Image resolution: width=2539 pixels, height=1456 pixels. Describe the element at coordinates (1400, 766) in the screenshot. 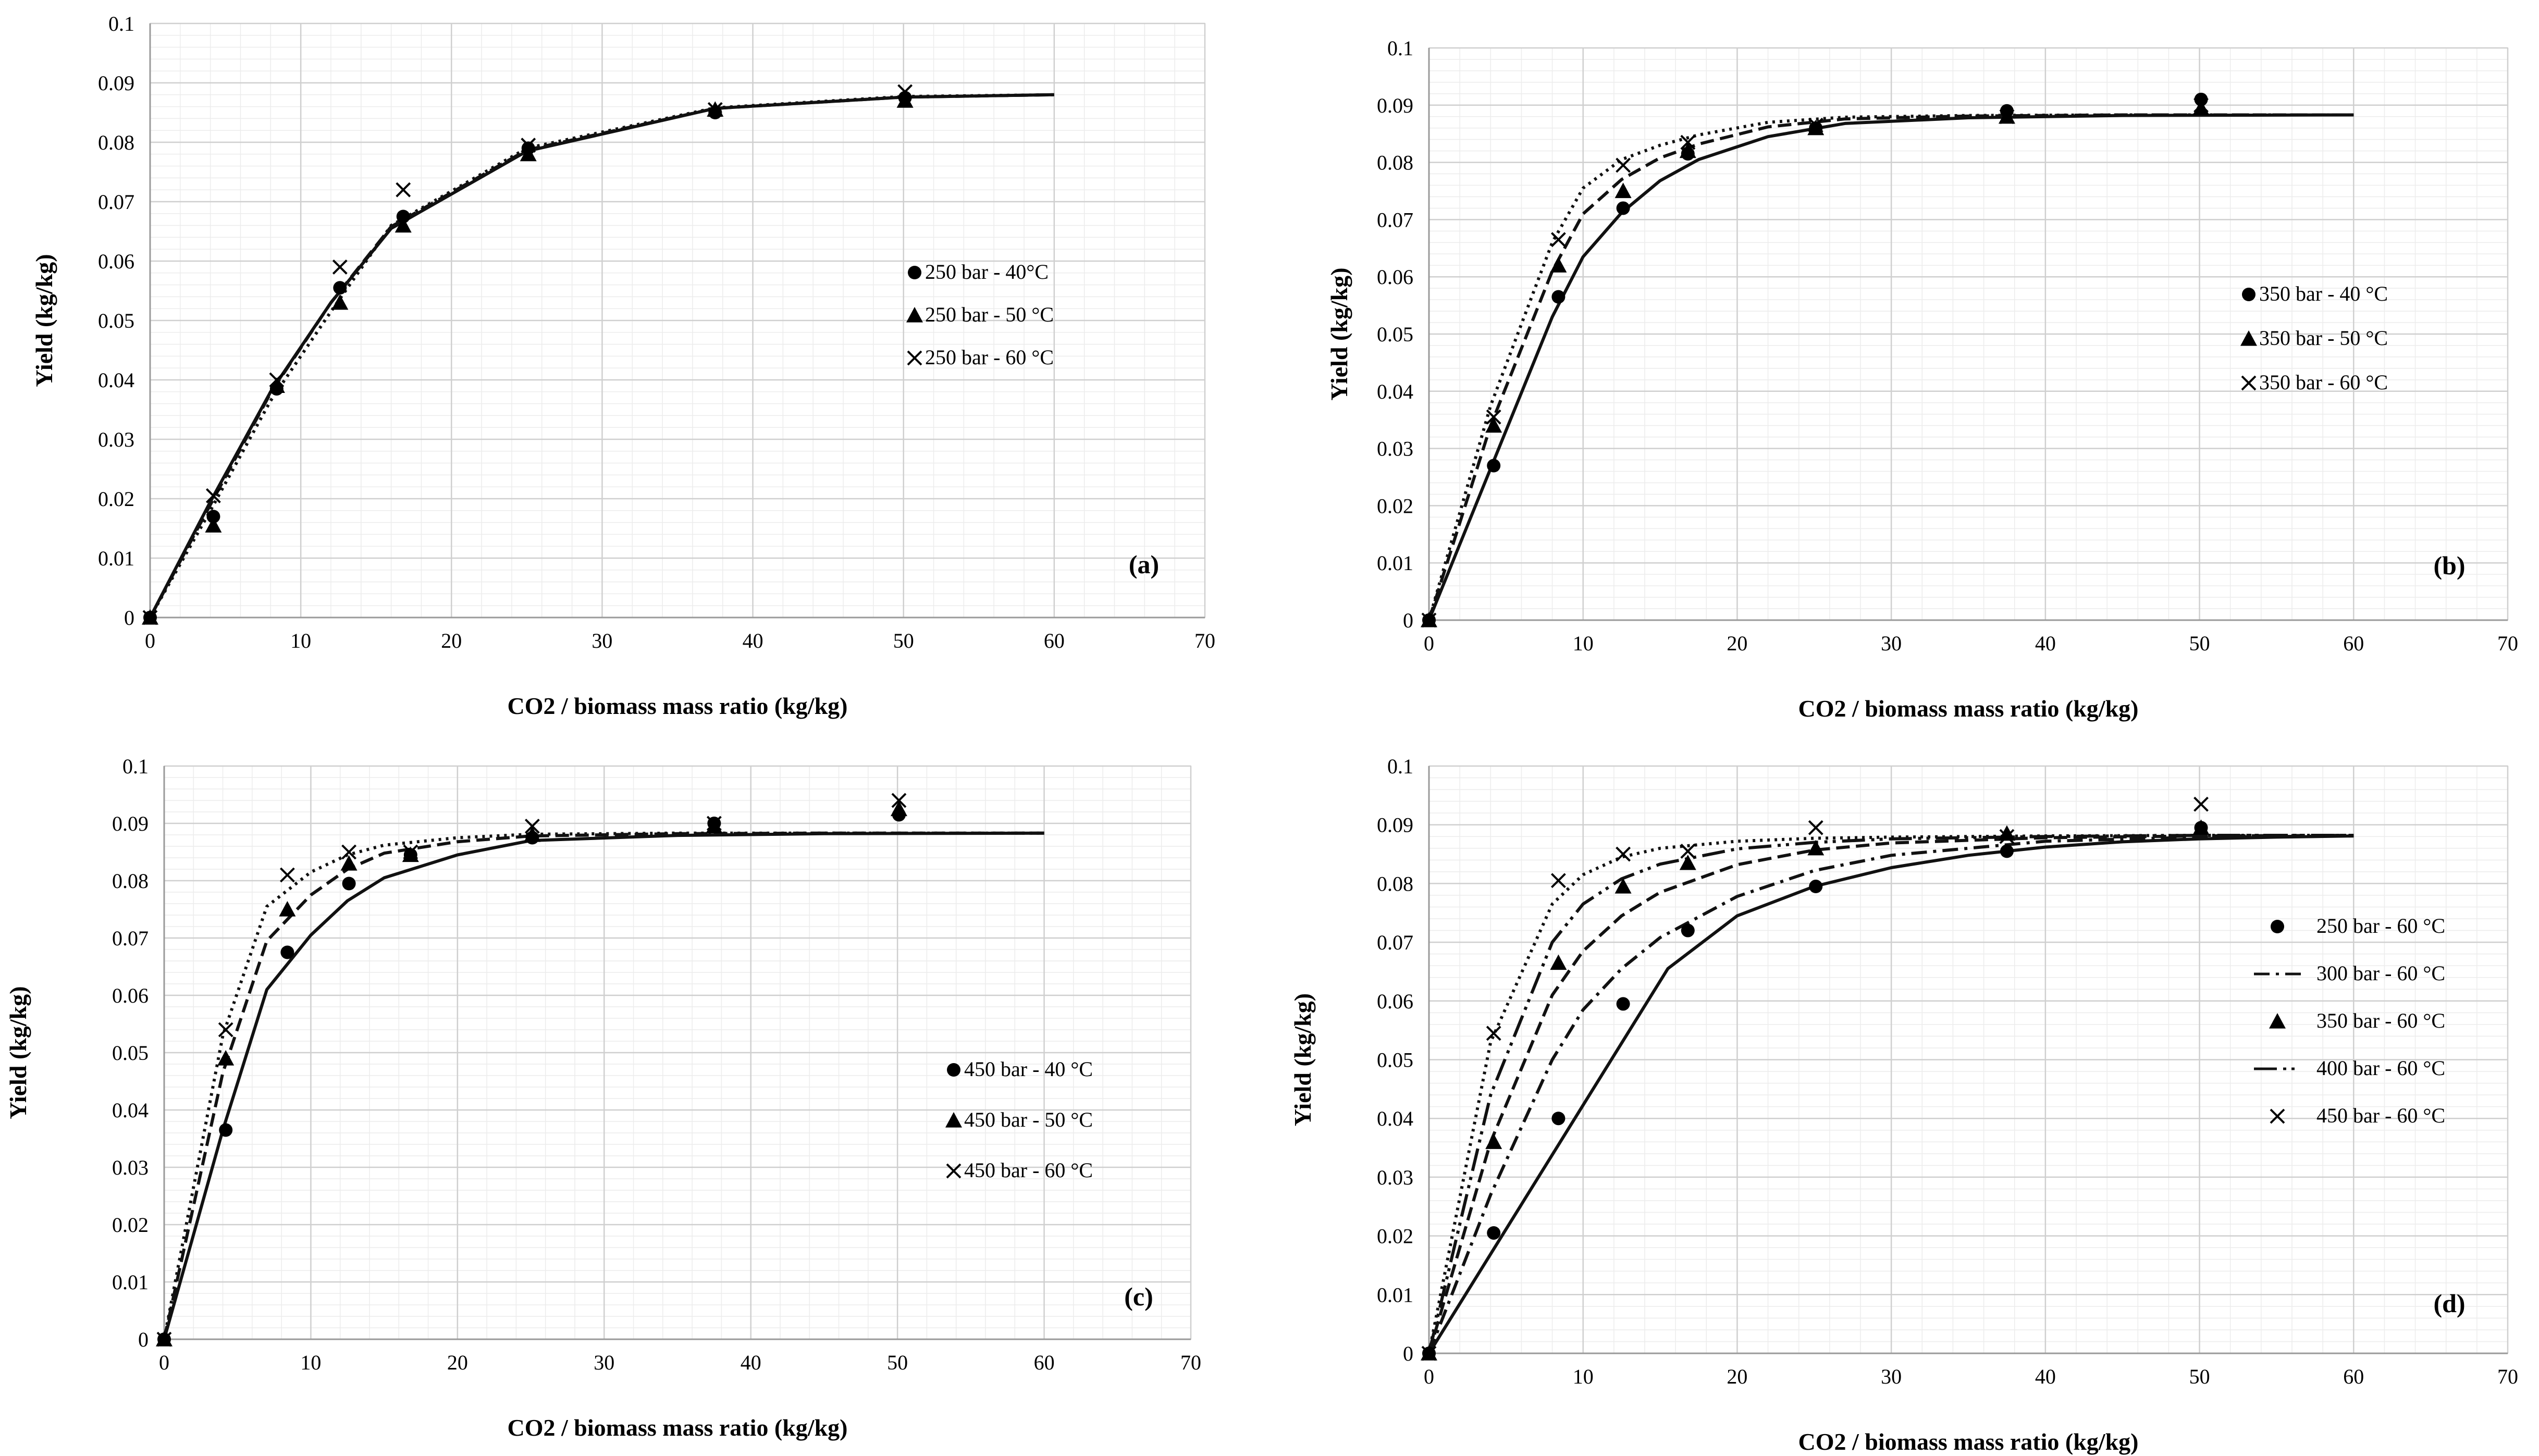

I see `y-tick-label: 0.1` at that location.